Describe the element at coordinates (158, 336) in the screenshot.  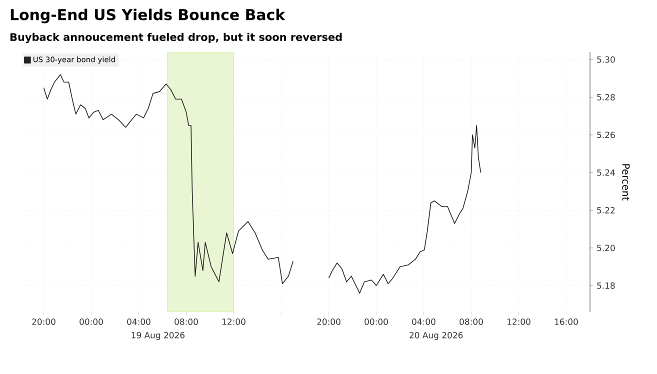
I see `text: 19 Aug 2026` at that location.